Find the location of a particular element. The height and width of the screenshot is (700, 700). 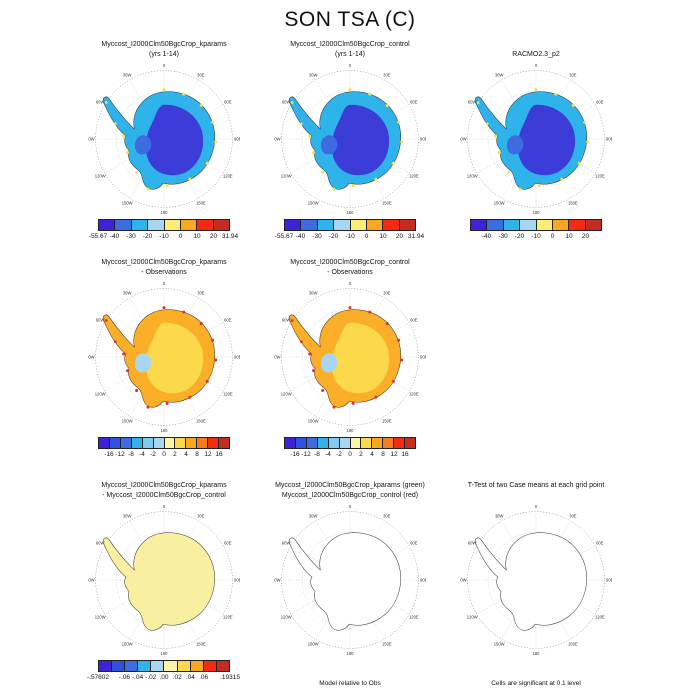

colorbar-tick-label: -8 is located at coordinates (317, 454).